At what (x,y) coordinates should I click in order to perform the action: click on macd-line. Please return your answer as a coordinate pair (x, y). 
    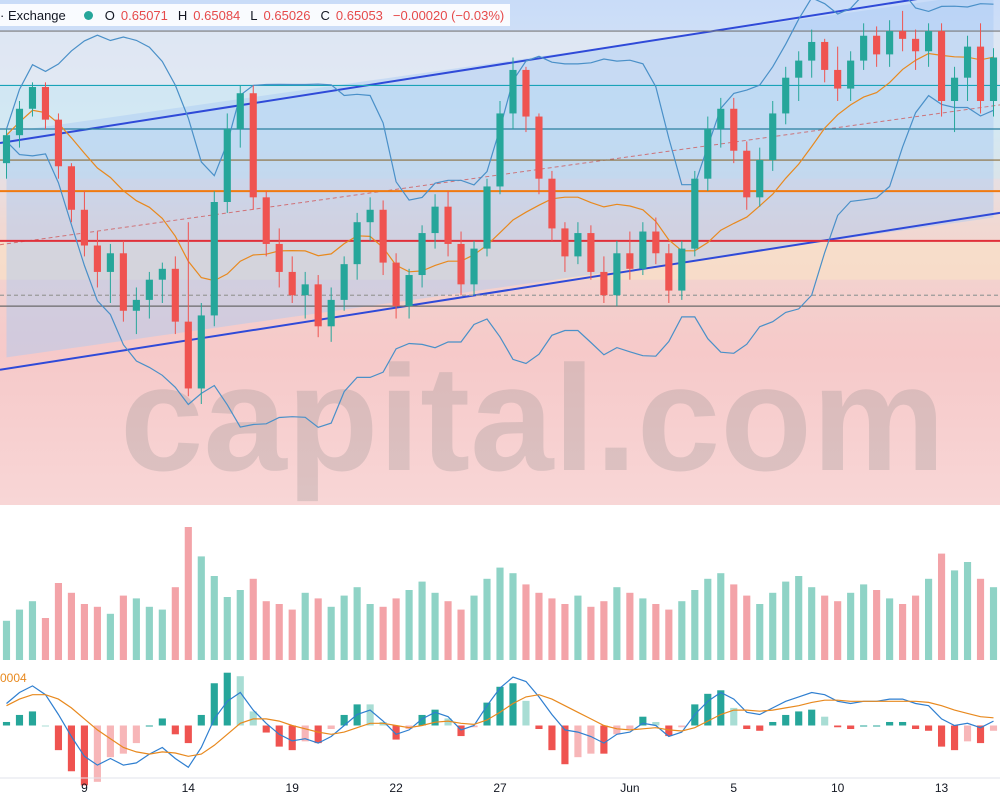
    Looking at the image, I should click on (500, 722).